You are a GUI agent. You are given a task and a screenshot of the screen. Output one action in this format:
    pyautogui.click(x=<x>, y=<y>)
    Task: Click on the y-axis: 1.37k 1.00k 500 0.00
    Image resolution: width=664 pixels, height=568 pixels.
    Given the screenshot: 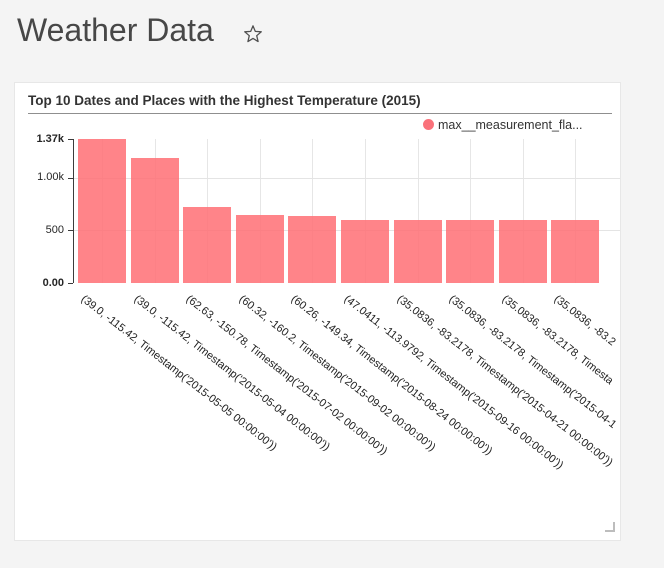 What is the action you would take?
    pyautogui.click(x=44, y=211)
    